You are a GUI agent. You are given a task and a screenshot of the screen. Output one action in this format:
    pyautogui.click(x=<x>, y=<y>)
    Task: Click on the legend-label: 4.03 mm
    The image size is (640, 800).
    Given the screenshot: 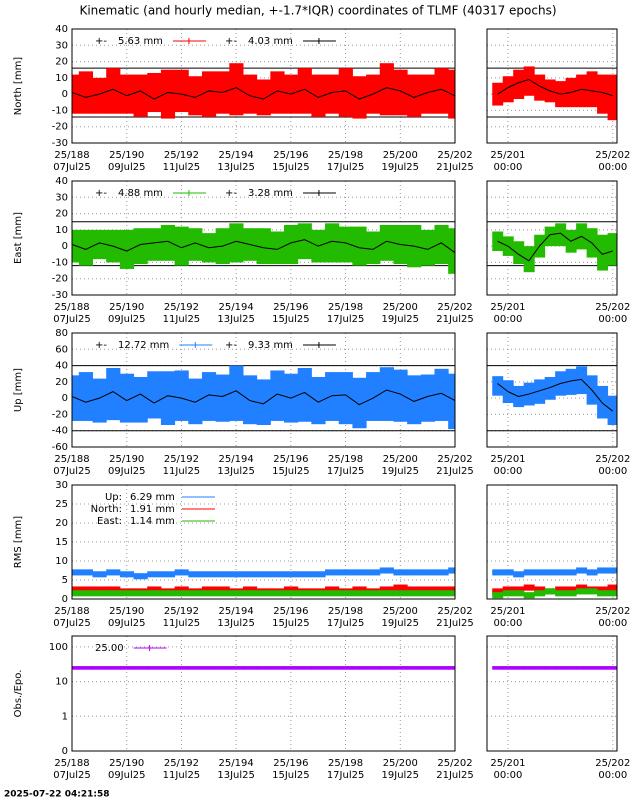 What is the action you would take?
    pyautogui.click(x=270, y=41)
    